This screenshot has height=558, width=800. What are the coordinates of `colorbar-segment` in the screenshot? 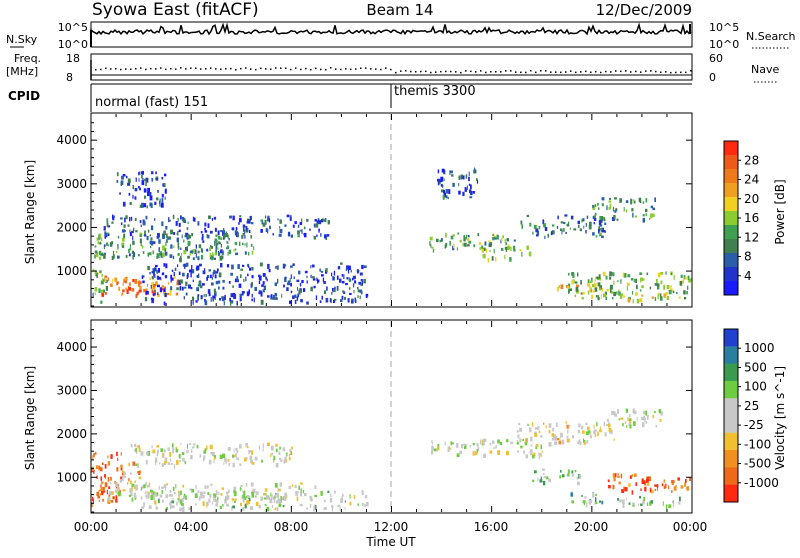 It's located at (731, 232).